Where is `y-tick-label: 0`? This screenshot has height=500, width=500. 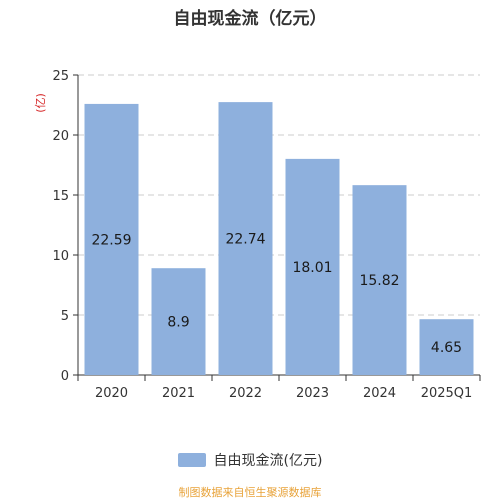
y-tick-label: 0 is located at coordinates (65, 376).